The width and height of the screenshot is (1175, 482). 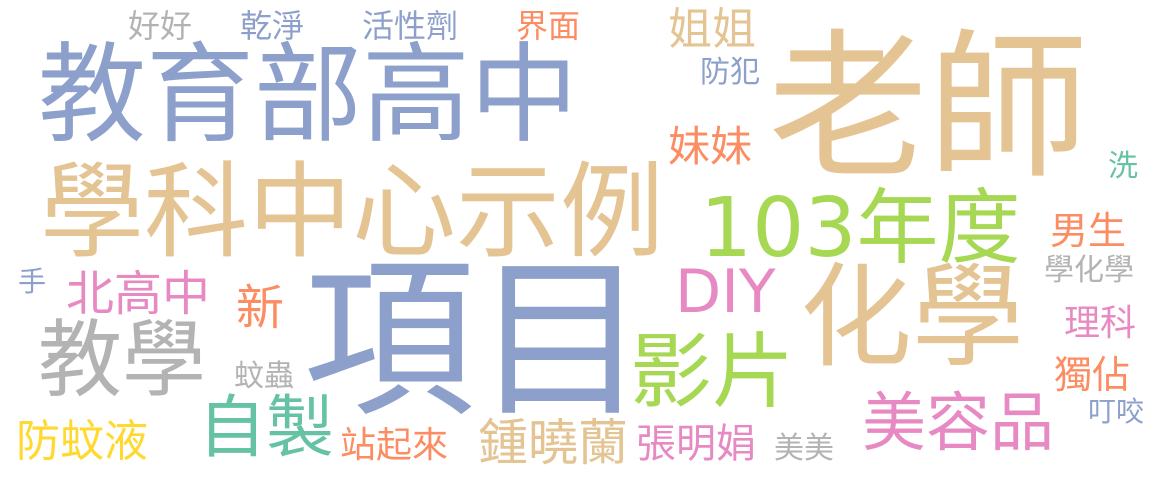 What do you see at coordinates (1123, 166) in the screenshot?
I see `word-xi: 洗` at bounding box center [1123, 166].